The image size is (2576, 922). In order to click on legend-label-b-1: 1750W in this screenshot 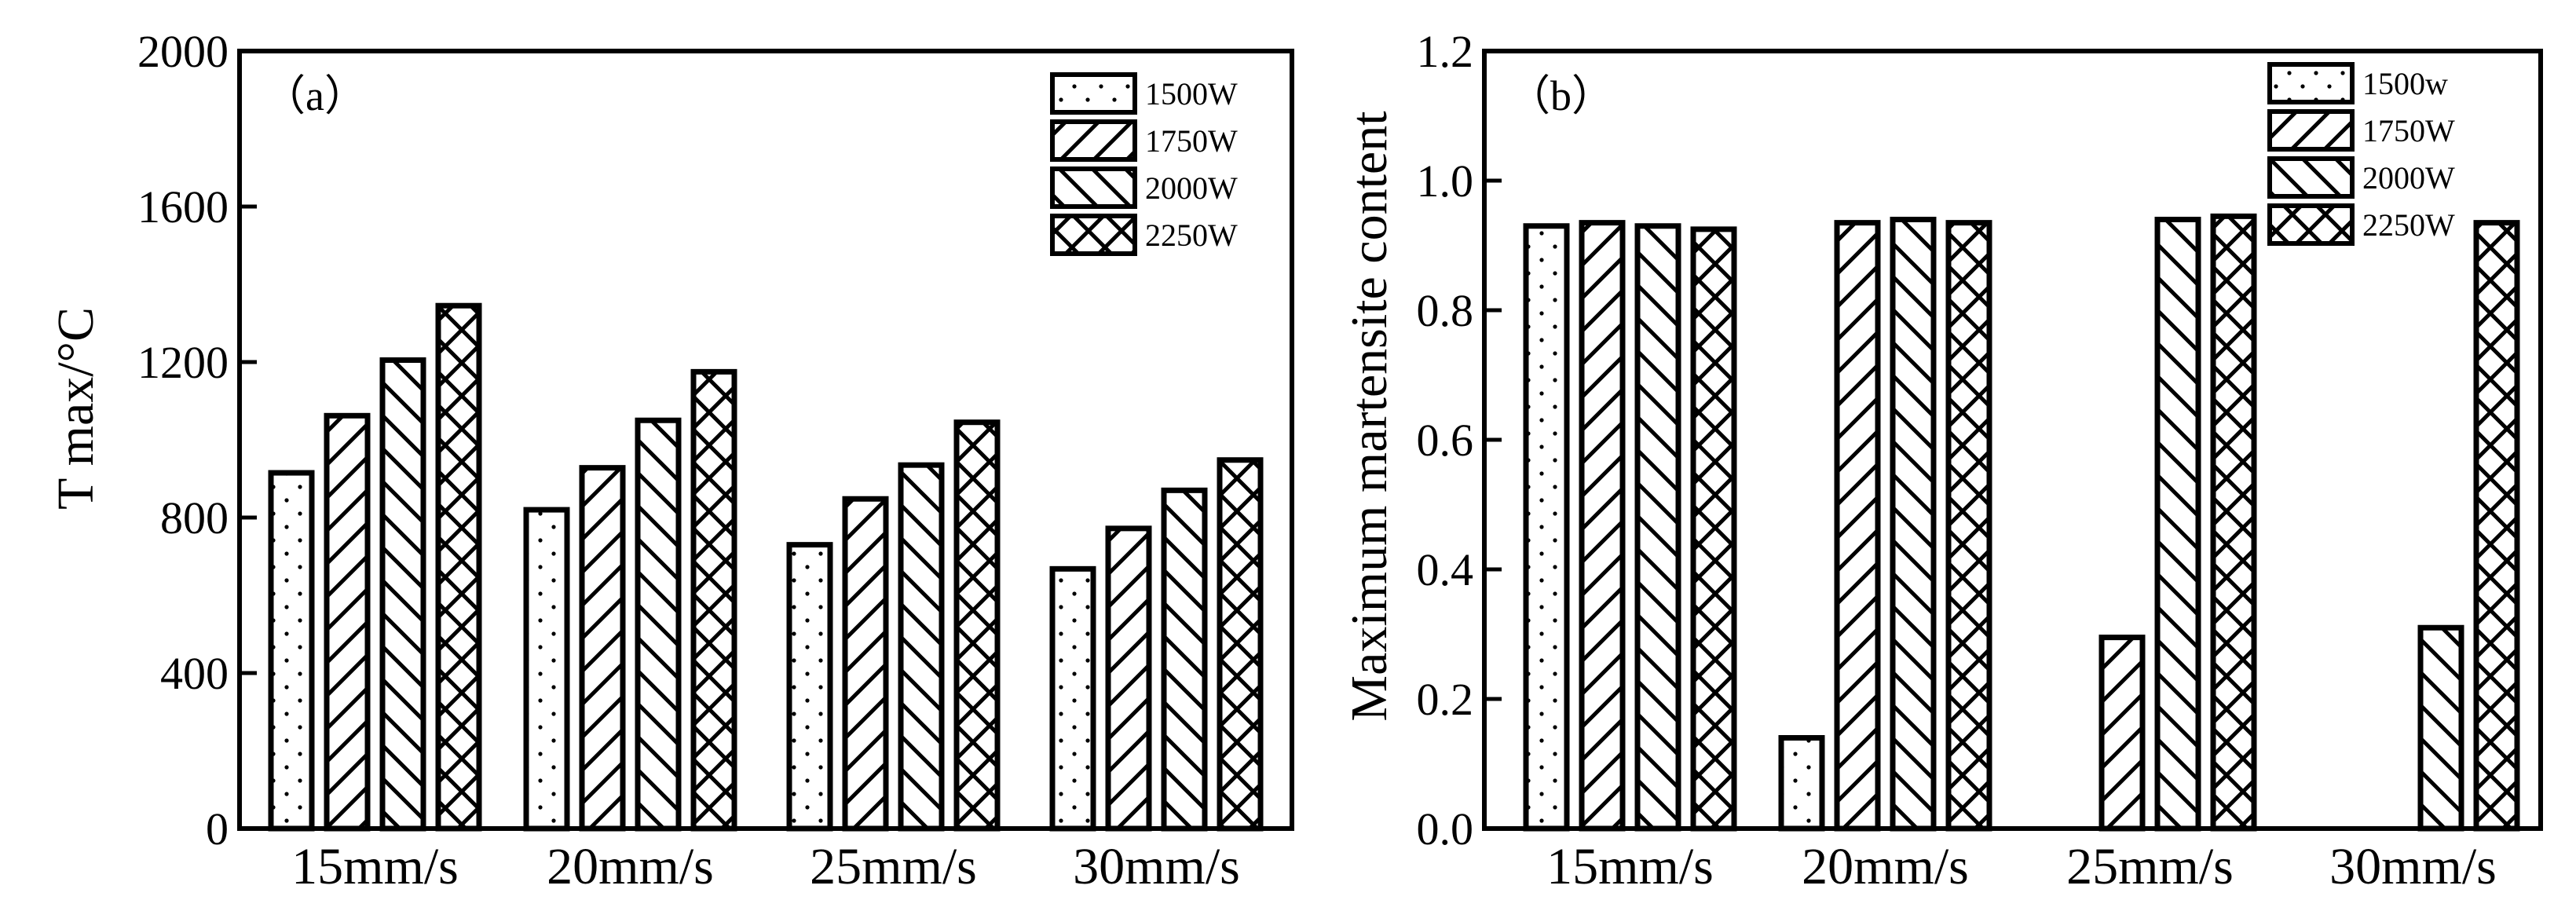, I will do `click(2409, 130)`.